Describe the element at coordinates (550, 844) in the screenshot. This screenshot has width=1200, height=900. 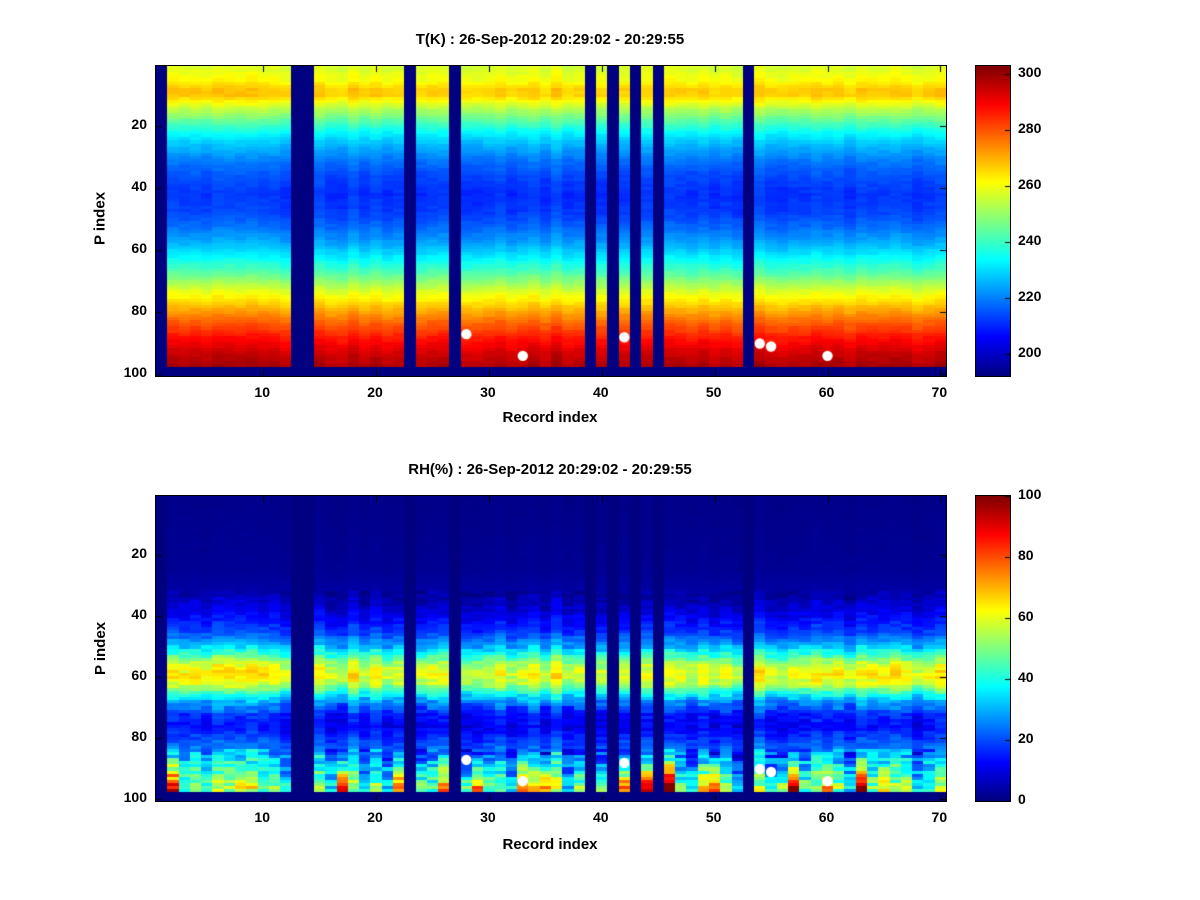
I see `humidity-xlabel: Record index` at that location.